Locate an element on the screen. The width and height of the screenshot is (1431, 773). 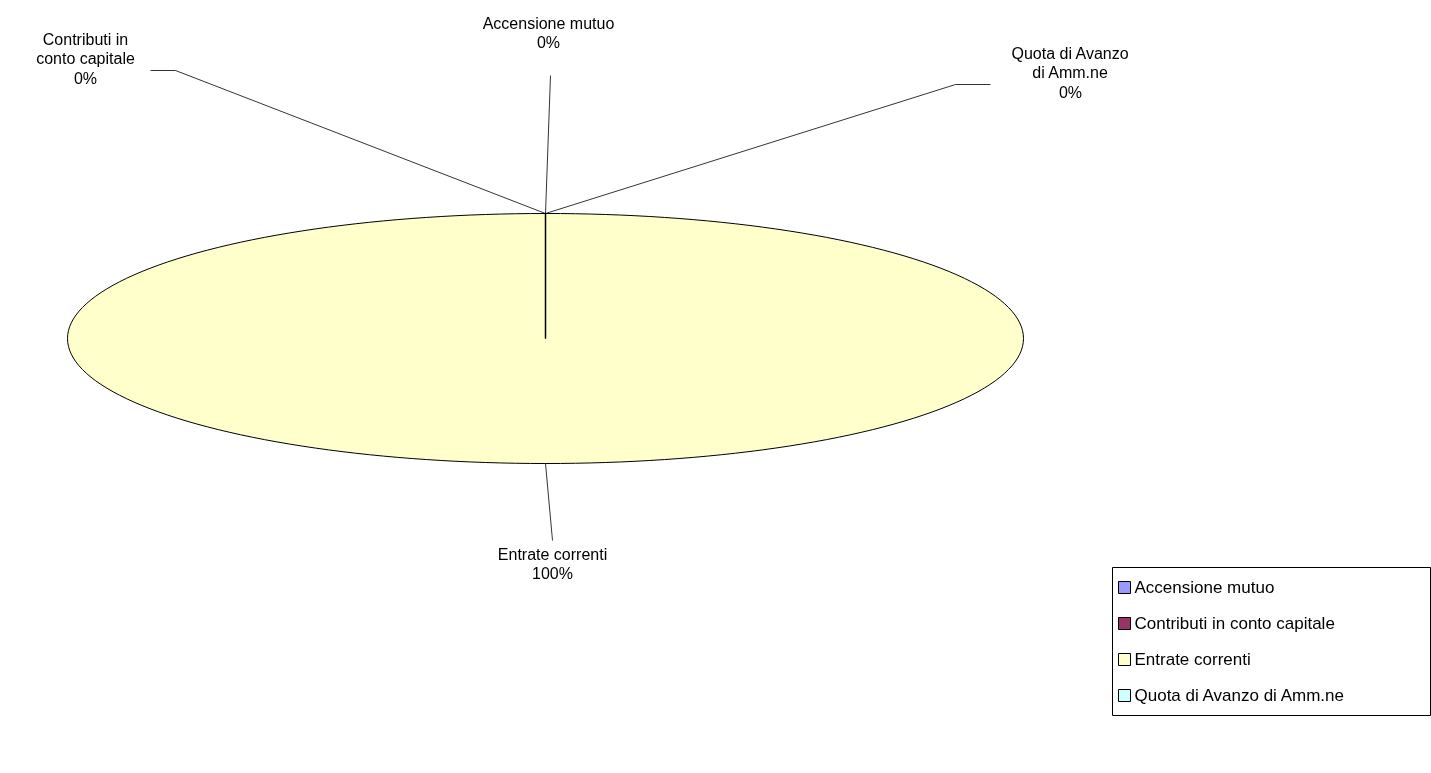
legend-label: Contributi in conto capitale is located at coordinates (1234, 623).